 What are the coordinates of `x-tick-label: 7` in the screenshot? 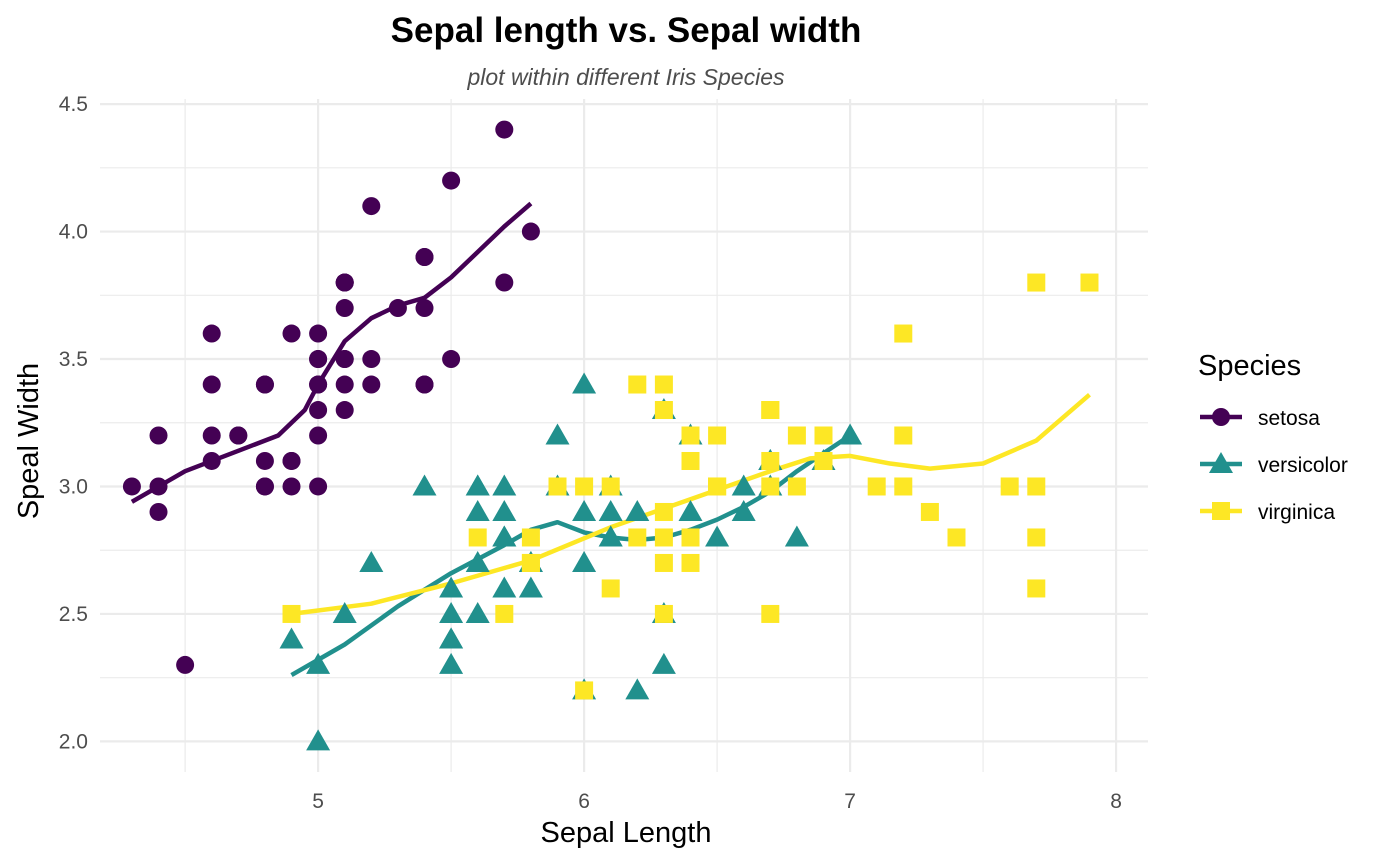 It's located at (850, 801).